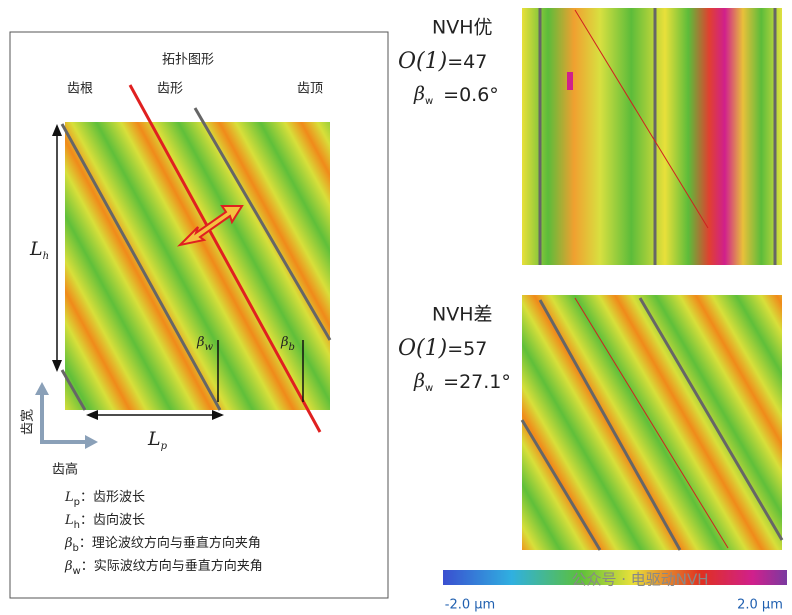 The width and height of the screenshot is (792, 615). I want to click on legend-item: Lp：齿形波长, so click(104, 499).